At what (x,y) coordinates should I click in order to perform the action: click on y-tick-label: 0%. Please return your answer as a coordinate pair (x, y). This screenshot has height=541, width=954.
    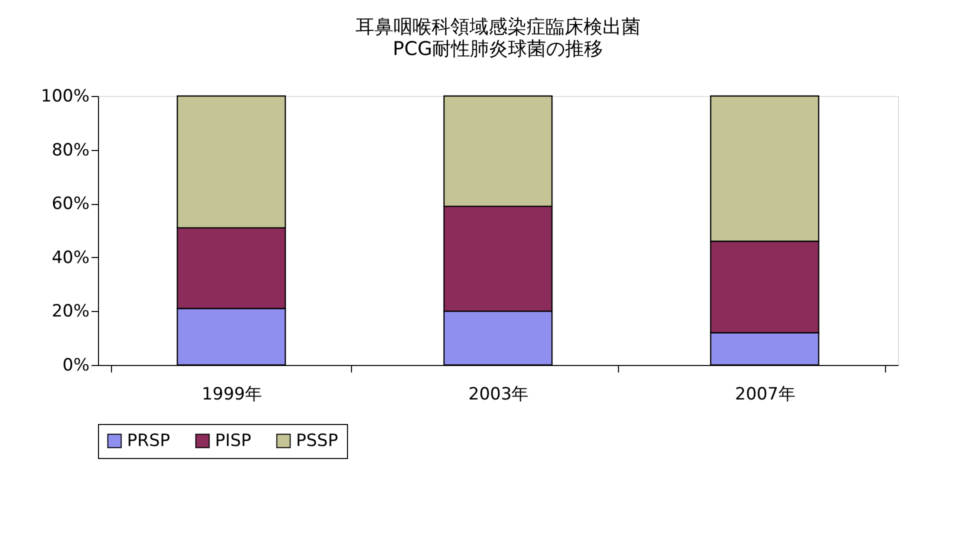
    Looking at the image, I should click on (76, 366).